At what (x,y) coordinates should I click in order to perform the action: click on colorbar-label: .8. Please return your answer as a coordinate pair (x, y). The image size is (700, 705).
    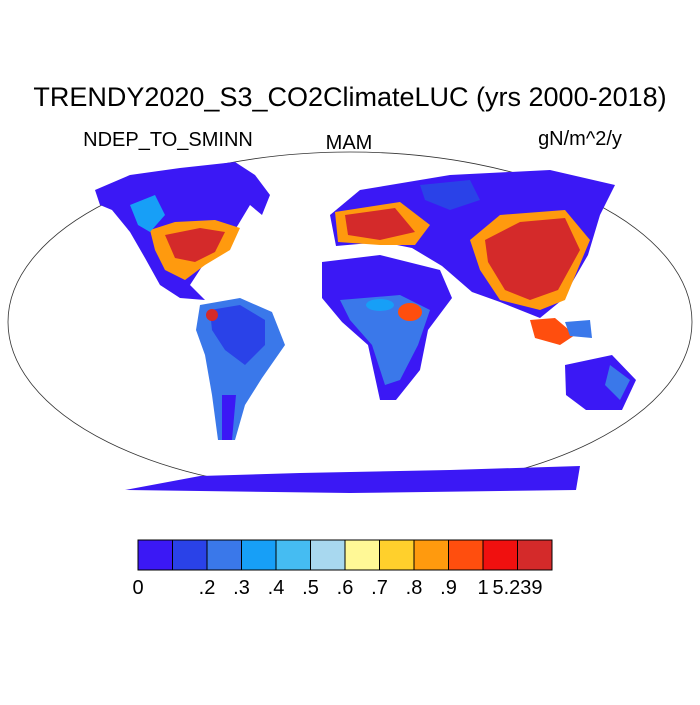
    Looking at the image, I should click on (414, 588).